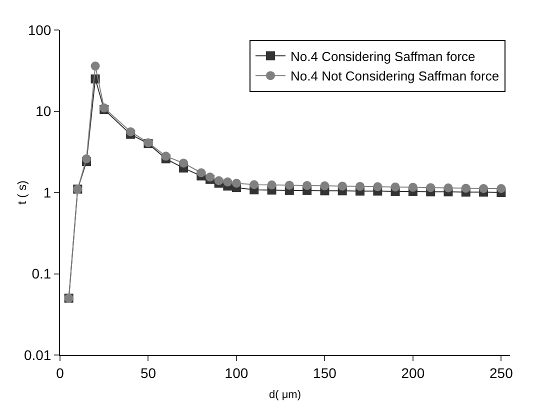 The width and height of the screenshot is (550, 410). I want to click on x-tick-label: 150, so click(325, 372).